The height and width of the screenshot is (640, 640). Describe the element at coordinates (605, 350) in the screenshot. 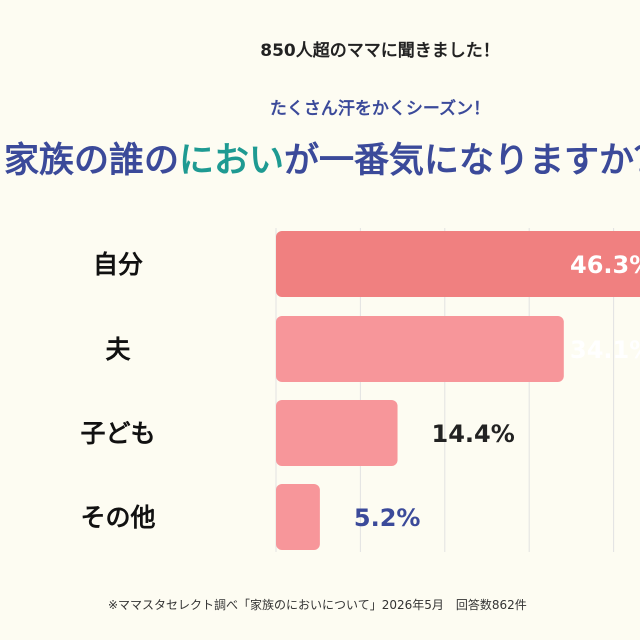

I see `data-label: 34.1%` at that location.